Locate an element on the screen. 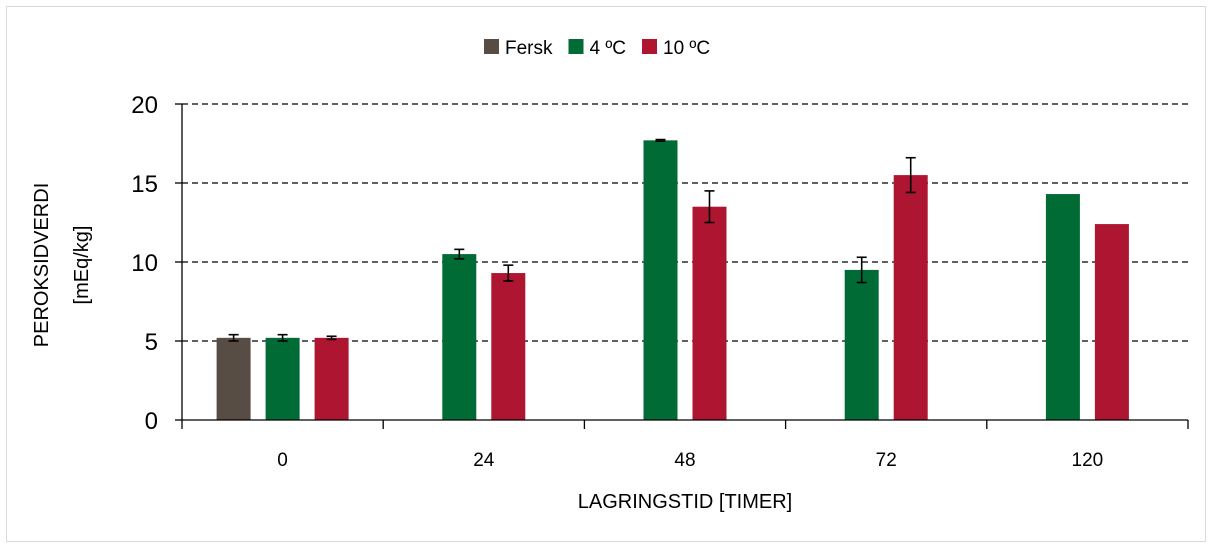 The image size is (1212, 548). legend-label: Fersk is located at coordinates (529, 48).